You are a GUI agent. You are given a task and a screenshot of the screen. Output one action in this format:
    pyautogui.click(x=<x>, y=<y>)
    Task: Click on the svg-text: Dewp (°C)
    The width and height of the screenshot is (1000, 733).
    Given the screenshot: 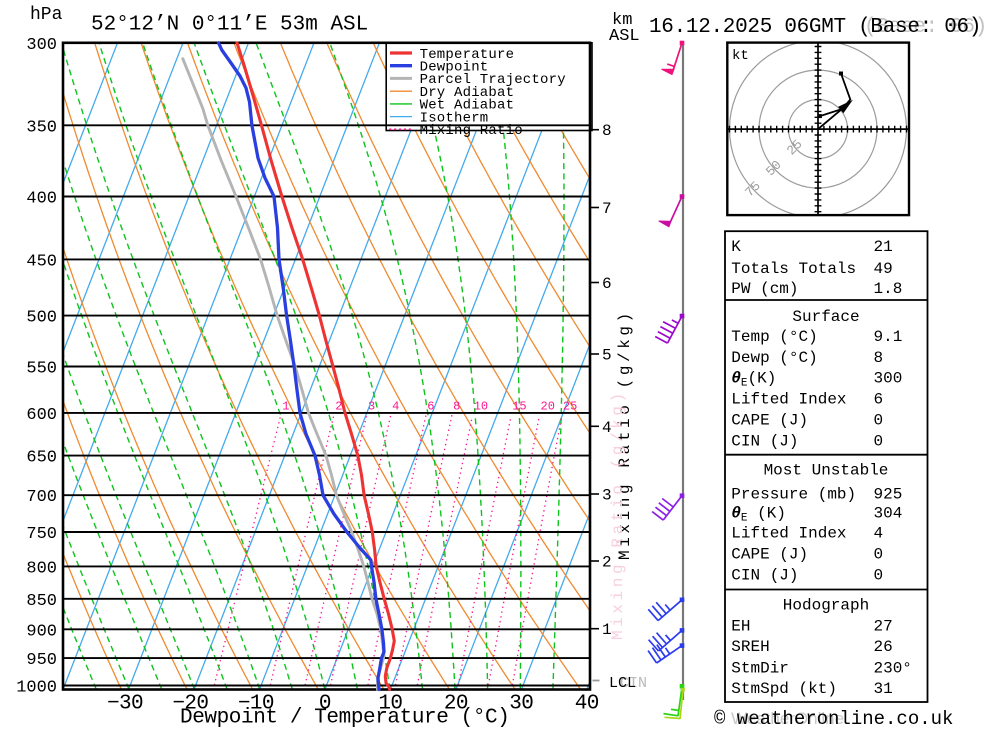 What is the action you would take?
    pyautogui.click(x=774, y=358)
    